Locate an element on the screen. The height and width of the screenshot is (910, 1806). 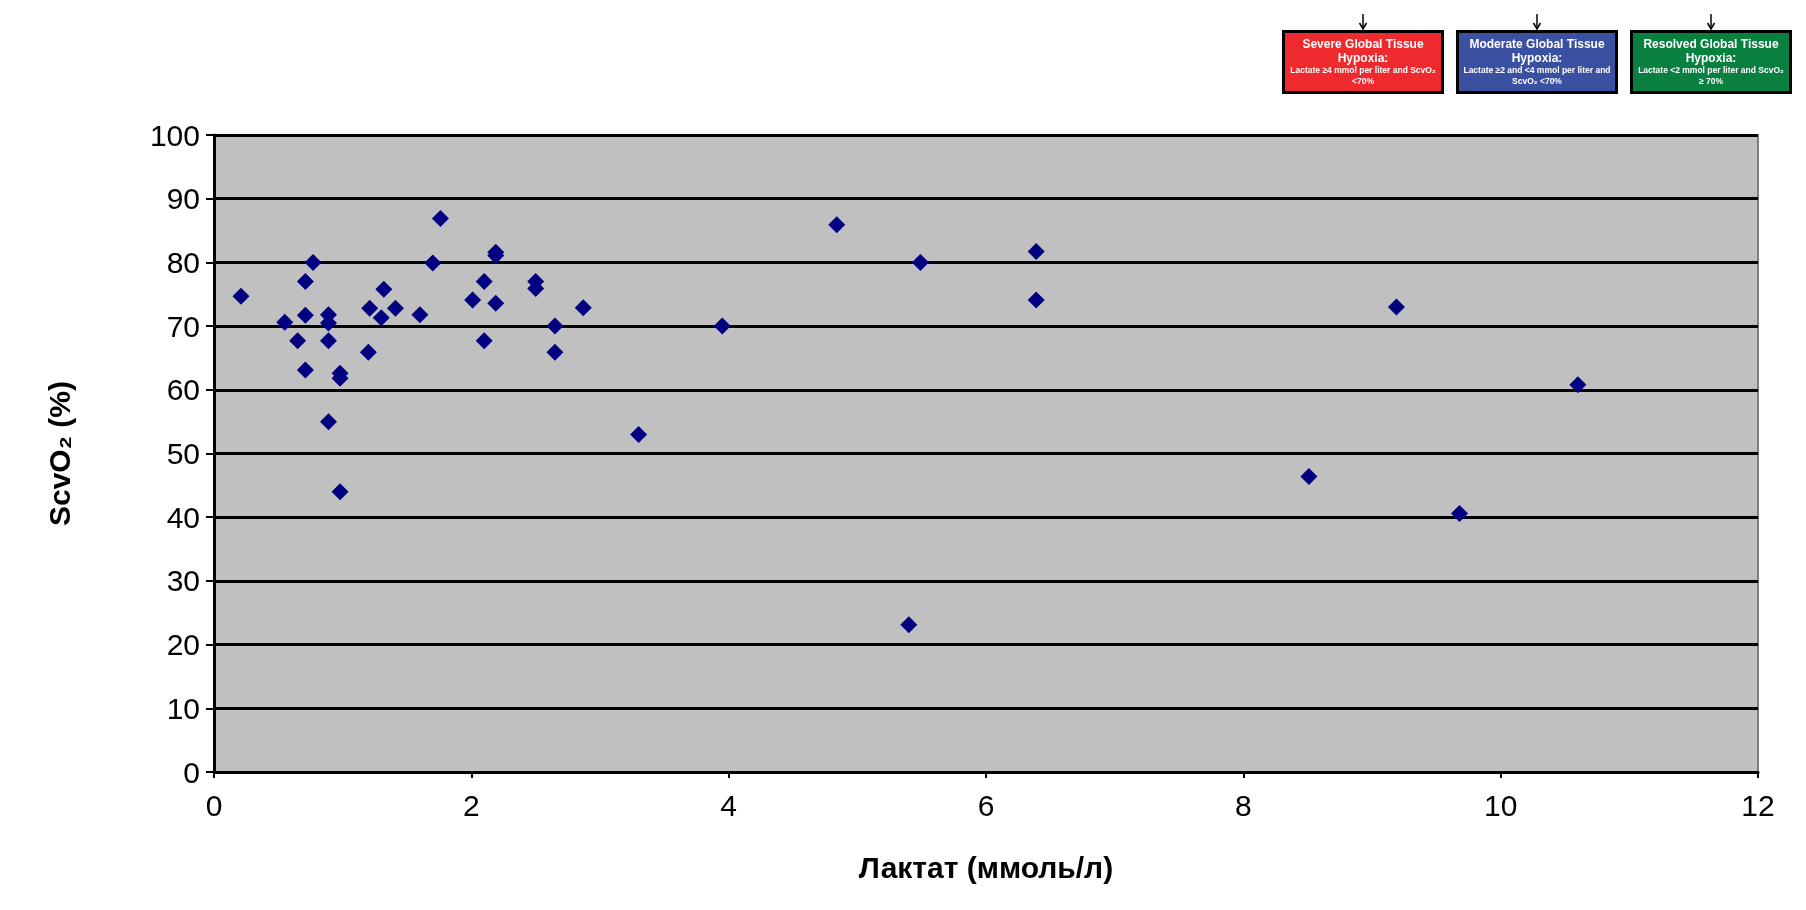
x-tick-label: 8 is located at coordinates (1243, 805).